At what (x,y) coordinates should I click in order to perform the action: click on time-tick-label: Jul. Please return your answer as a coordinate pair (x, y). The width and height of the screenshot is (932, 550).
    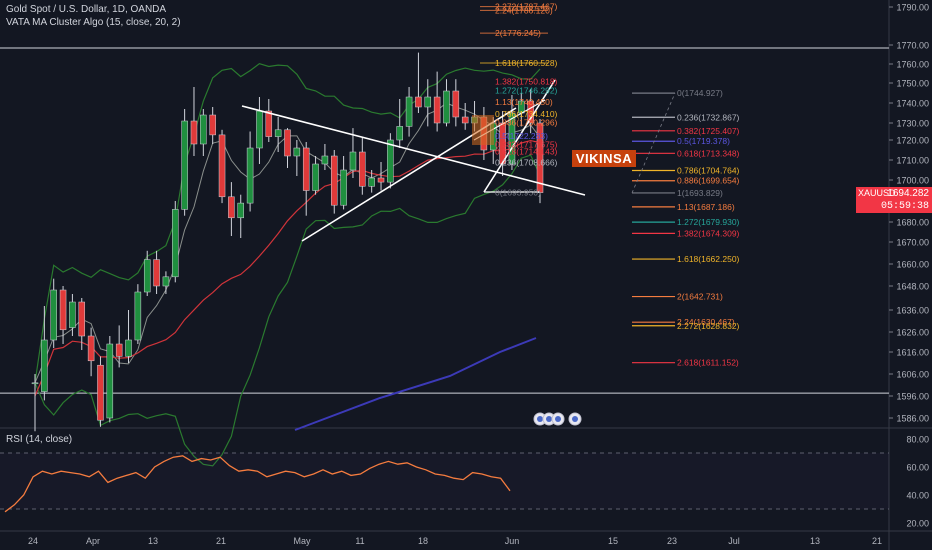
    Looking at the image, I should click on (734, 541).